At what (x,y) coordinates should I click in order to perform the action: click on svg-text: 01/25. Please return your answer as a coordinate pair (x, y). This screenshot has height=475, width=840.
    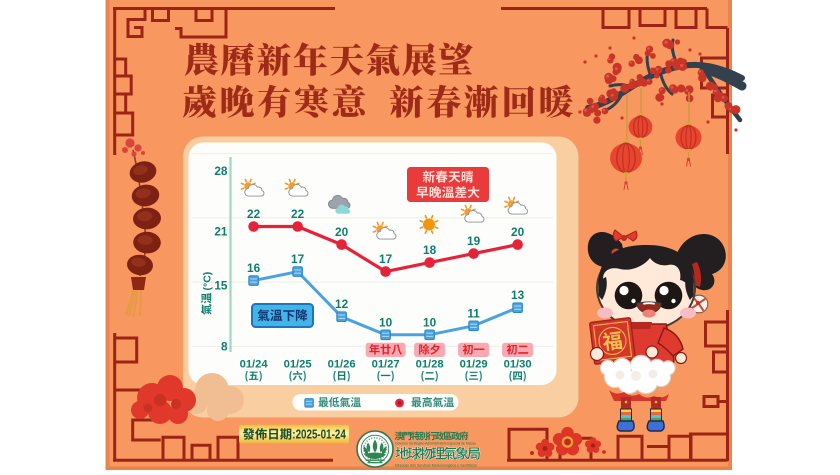
    Looking at the image, I should click on (298, 364).